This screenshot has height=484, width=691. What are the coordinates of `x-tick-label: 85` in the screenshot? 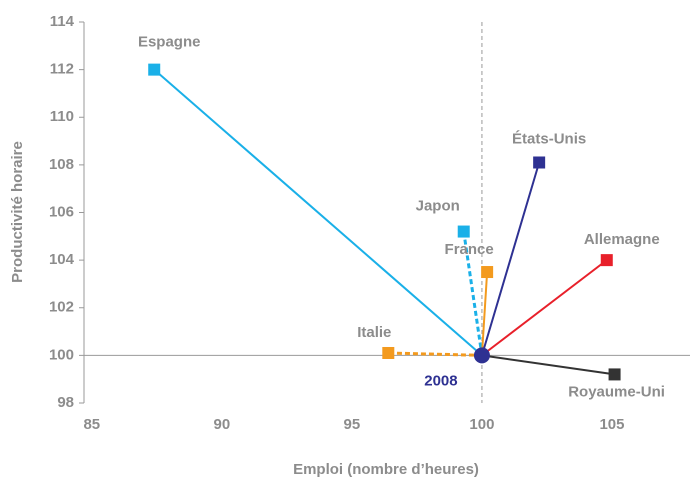 It's located at (91, 424).